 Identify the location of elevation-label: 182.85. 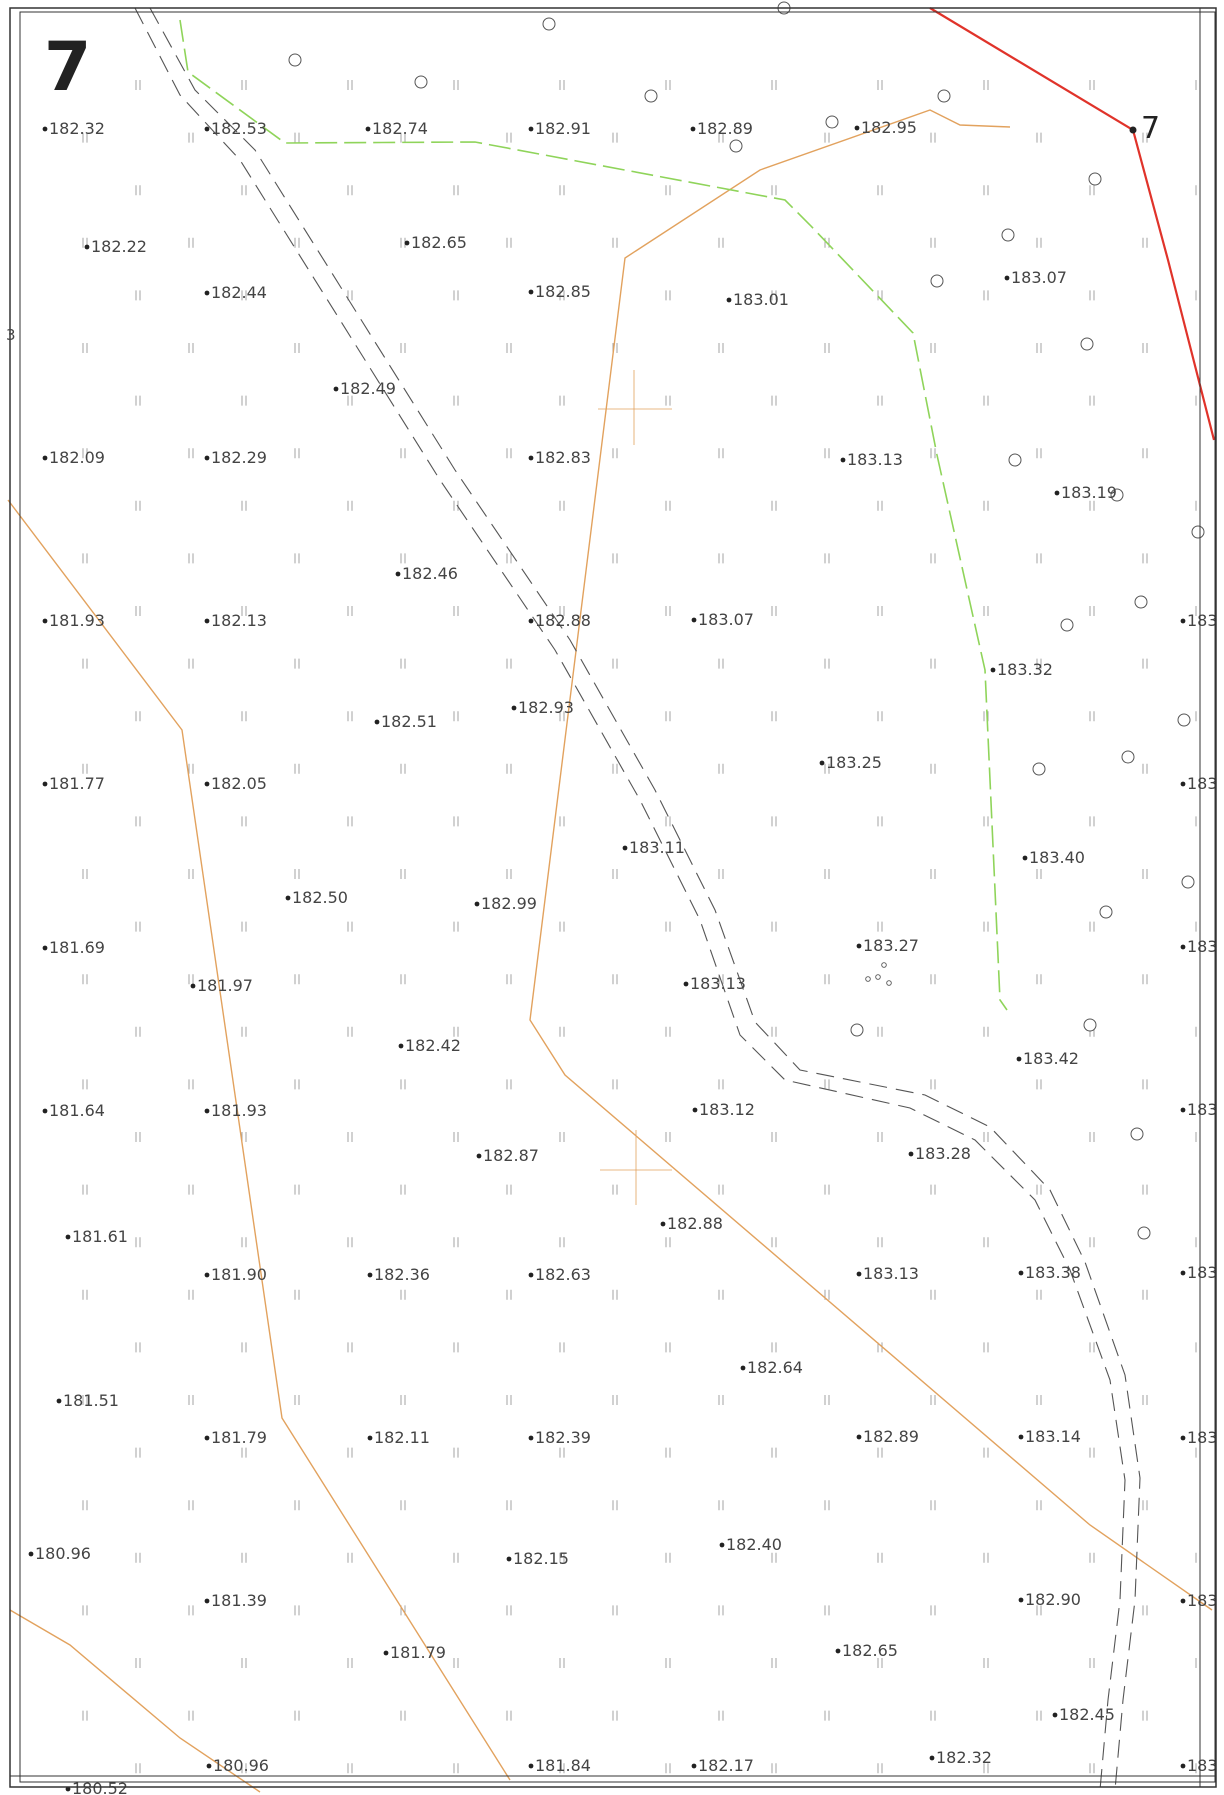
(563, 291).